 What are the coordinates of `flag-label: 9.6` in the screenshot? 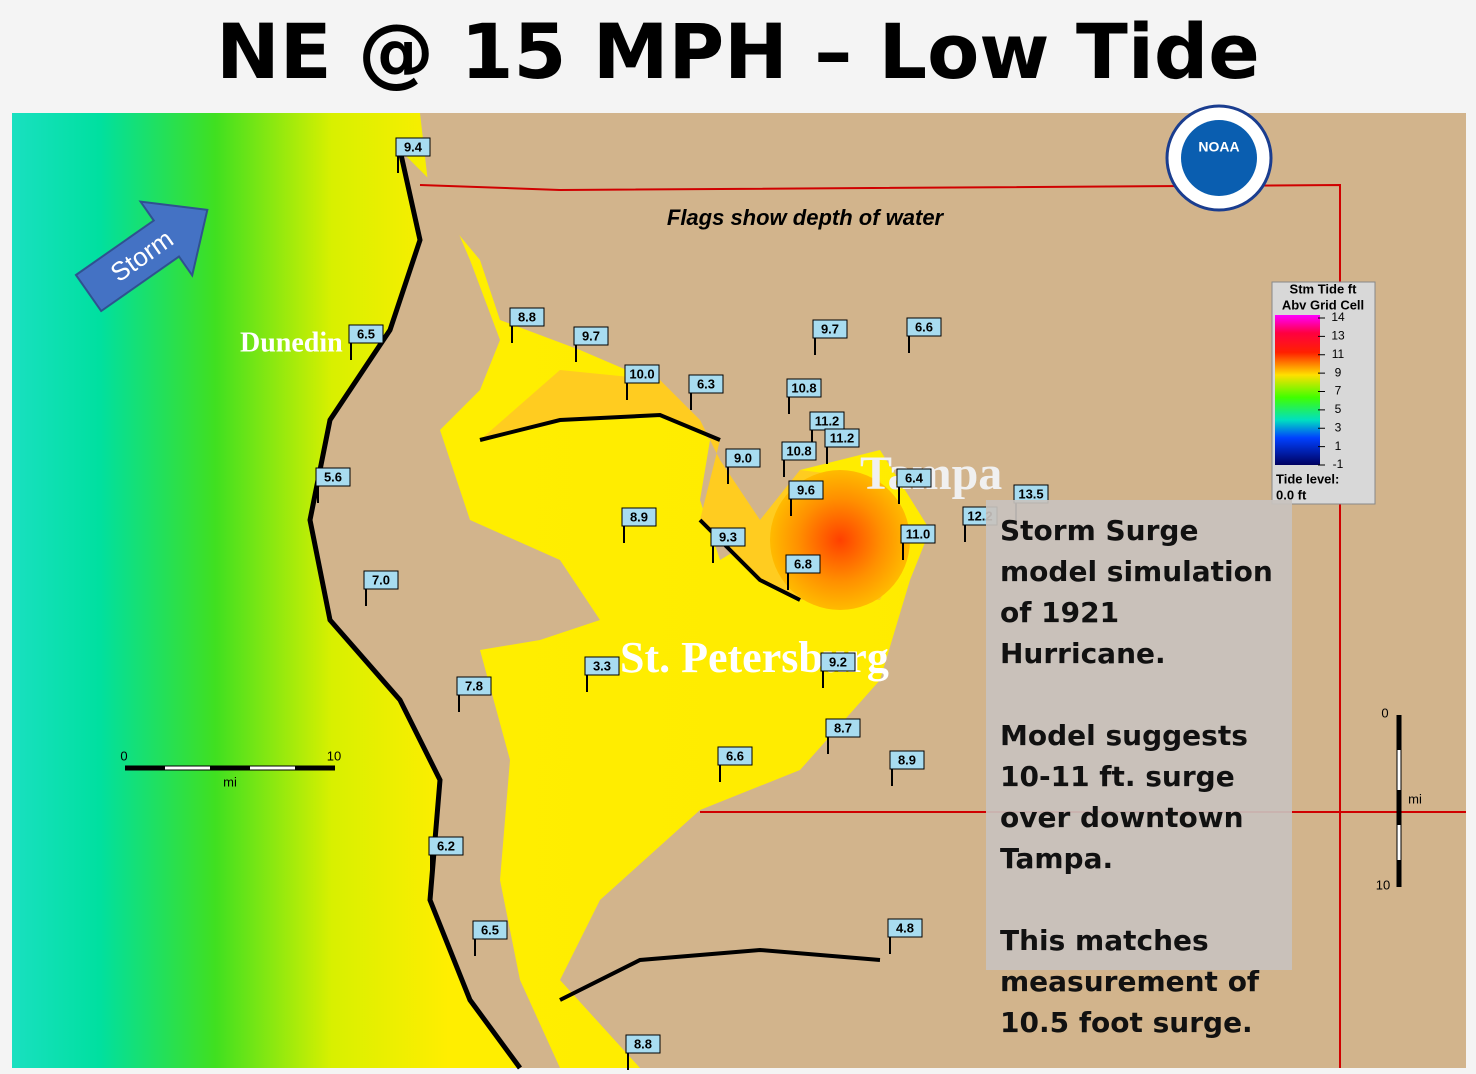 It's located at (806, 489).